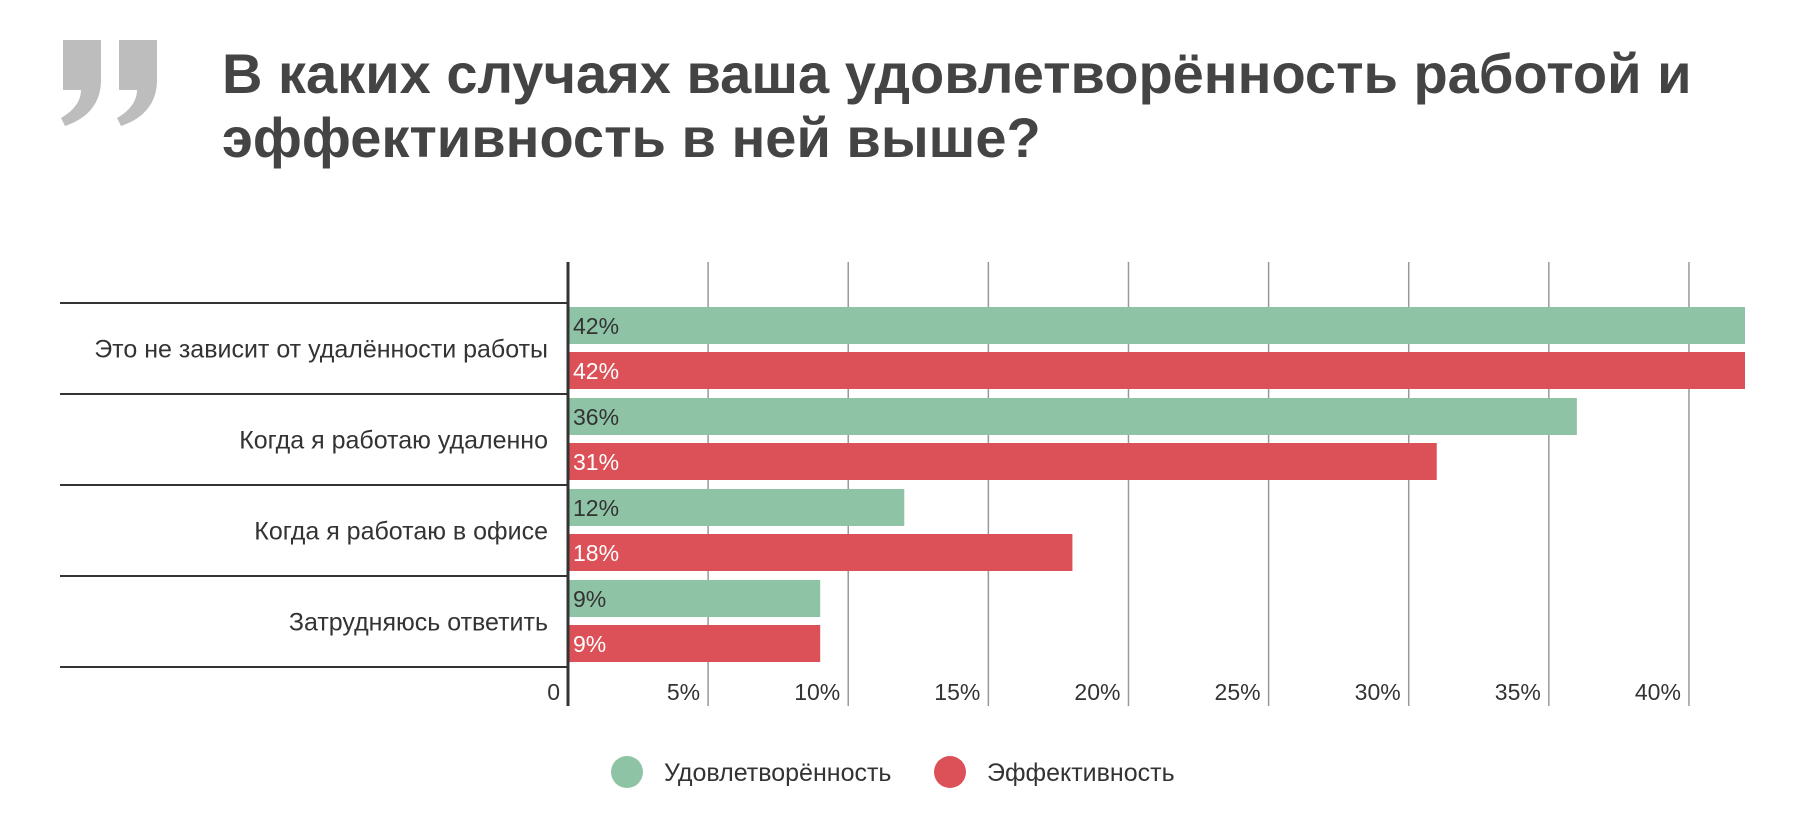 This screenshot has width=1800, height=836. Describe the element at coordinates (553, 692) in the screenshot. I see `x-tick-label: 0` at that location.